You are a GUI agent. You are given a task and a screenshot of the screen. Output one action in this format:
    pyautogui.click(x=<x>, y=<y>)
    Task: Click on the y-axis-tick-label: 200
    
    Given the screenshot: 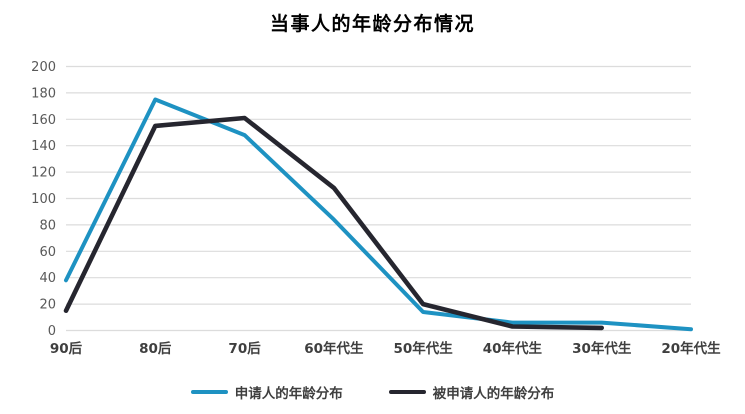 What is the action you would take?
    pyautogui.click(x=43, y=67)
    